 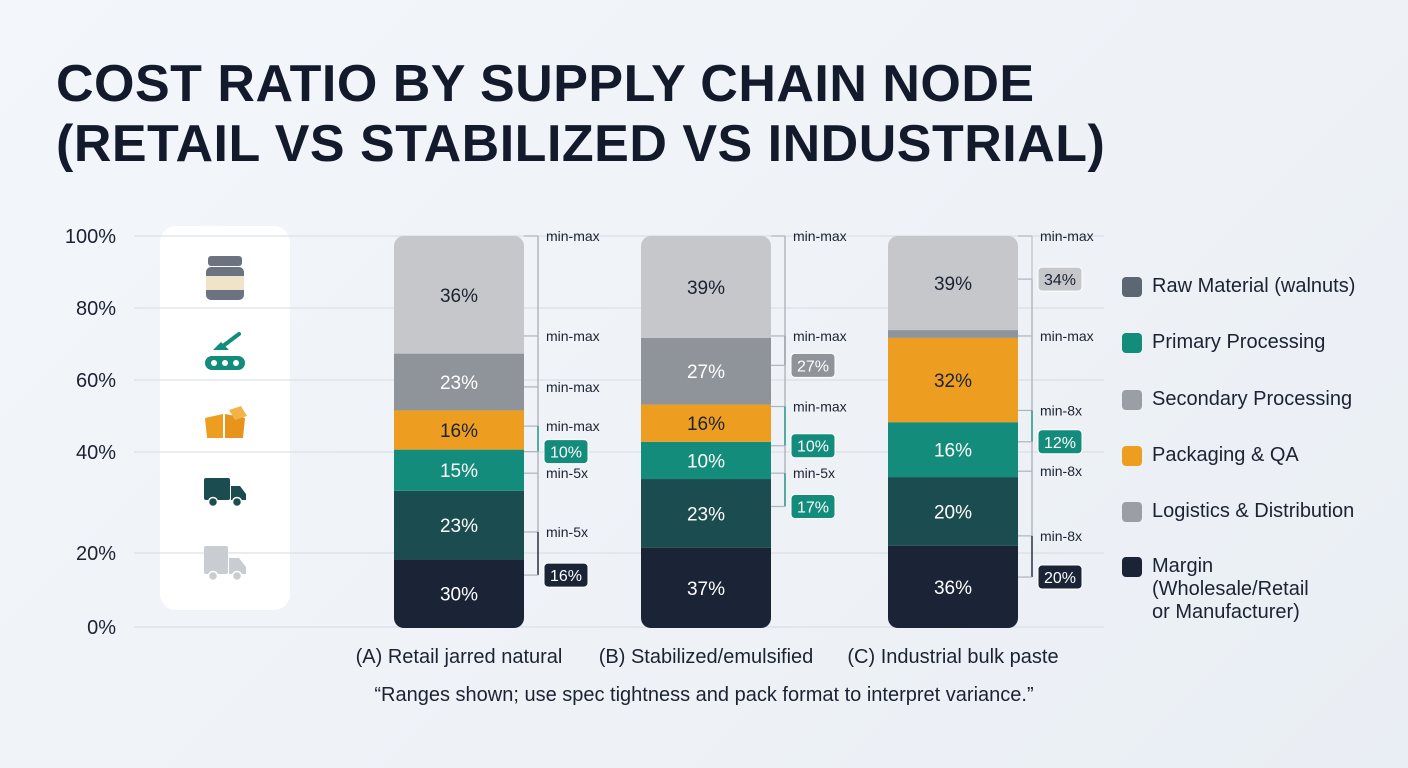 What do you see at coordinates (96, 453) in the screenshot?
I see `y-tick-label: 40%` at bounding box center [96, 453].